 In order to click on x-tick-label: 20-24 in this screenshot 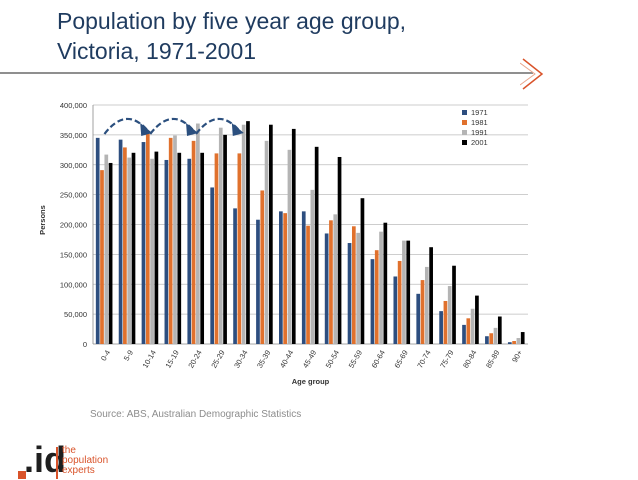, I will do `click(194, 359)`.